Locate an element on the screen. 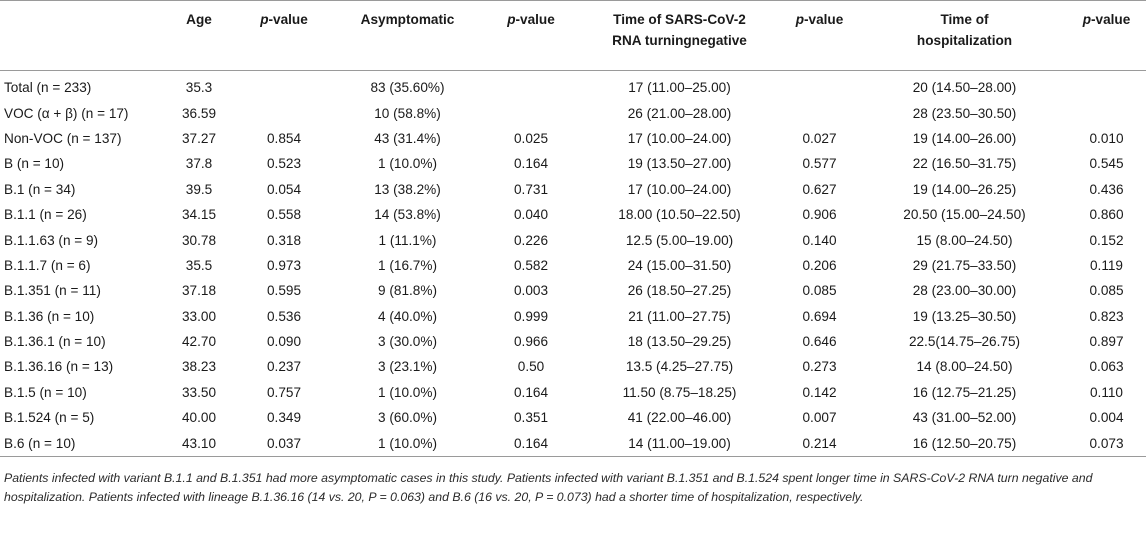 This screenshot has height=534, width=1146. rna-turn-cell: 11.50 (8.75–18.25) is located at coordinates (679, 392).